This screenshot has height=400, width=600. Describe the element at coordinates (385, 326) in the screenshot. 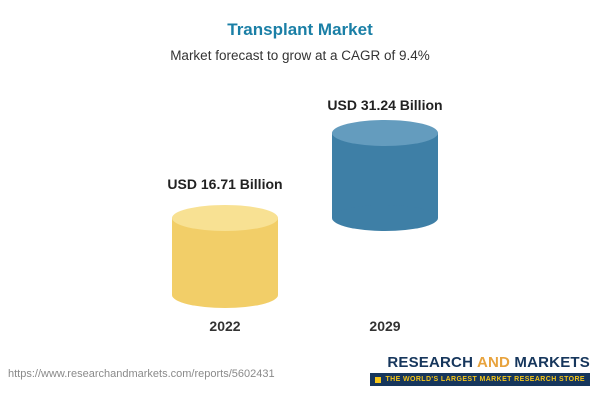

I see `x-axis-label-2029: 2029` at that location.